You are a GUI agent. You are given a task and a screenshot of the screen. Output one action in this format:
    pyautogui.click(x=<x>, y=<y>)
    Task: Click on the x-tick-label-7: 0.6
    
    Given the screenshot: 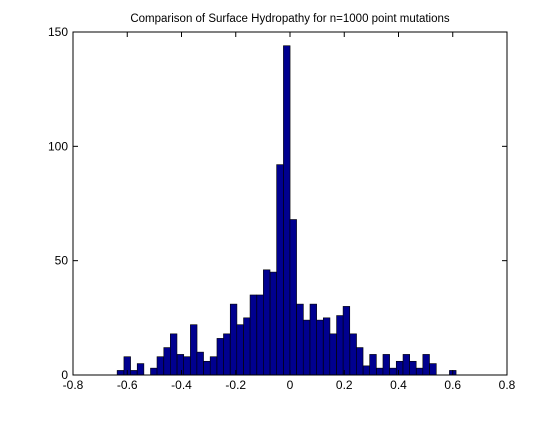 What is the action you would take?
    pyautogui.click(x=452, y=385)
    